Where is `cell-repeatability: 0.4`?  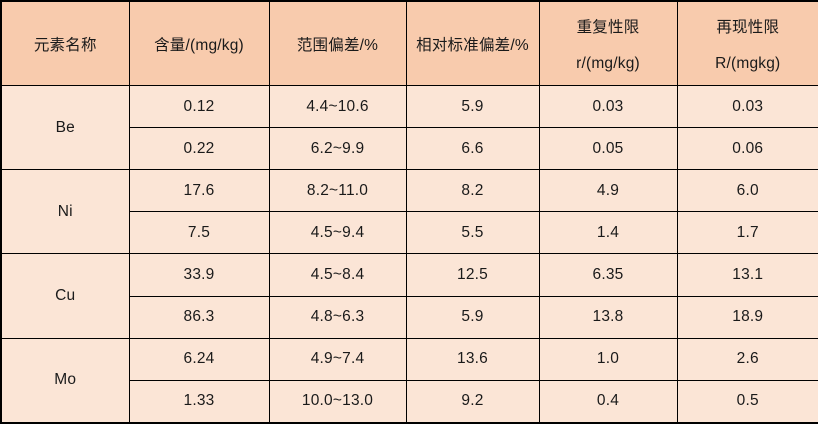
cell-repeatability: 0.4 is located at coordinates (608, 401).